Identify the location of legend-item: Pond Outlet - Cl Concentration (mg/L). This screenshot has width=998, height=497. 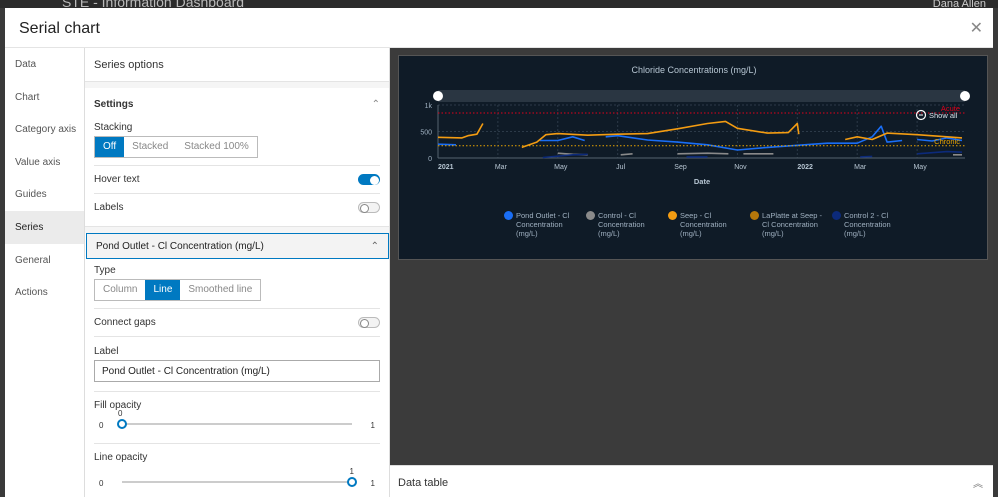
(542, 224).